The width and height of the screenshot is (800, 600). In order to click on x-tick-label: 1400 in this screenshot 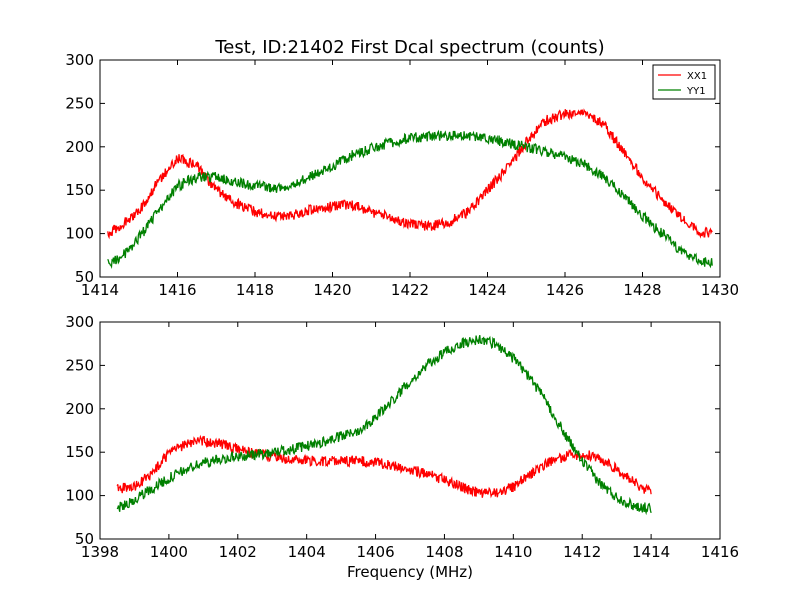, I will do `click(169, 552)`.